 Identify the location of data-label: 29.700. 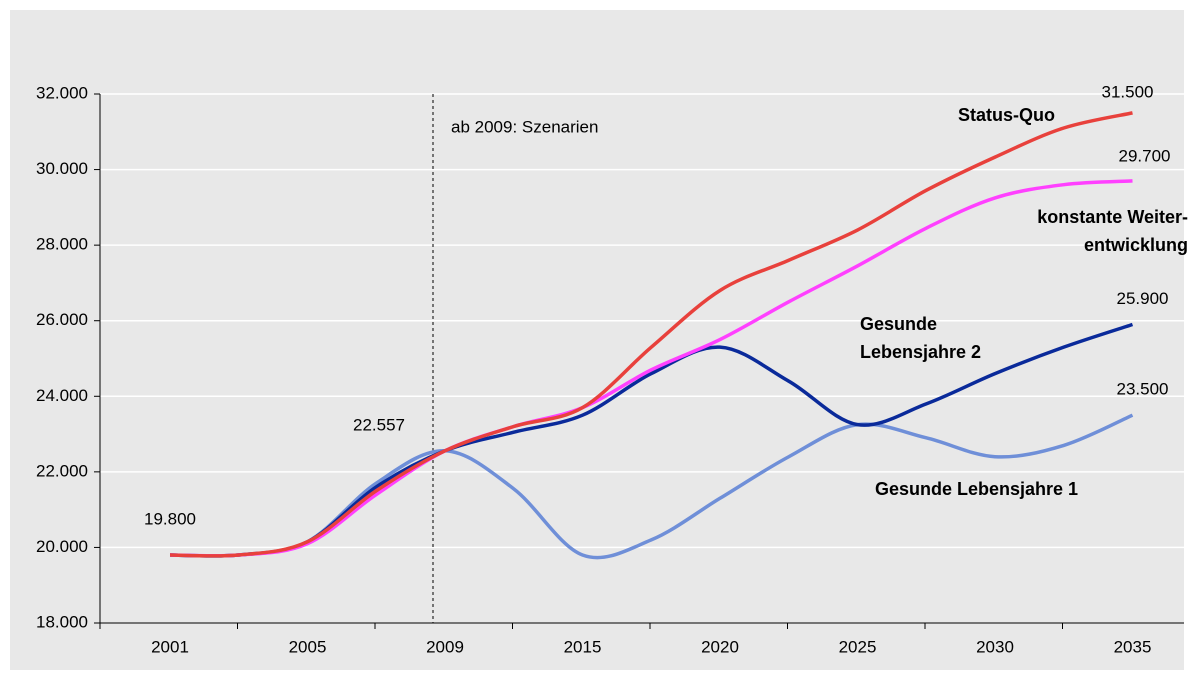
(1145, 155).